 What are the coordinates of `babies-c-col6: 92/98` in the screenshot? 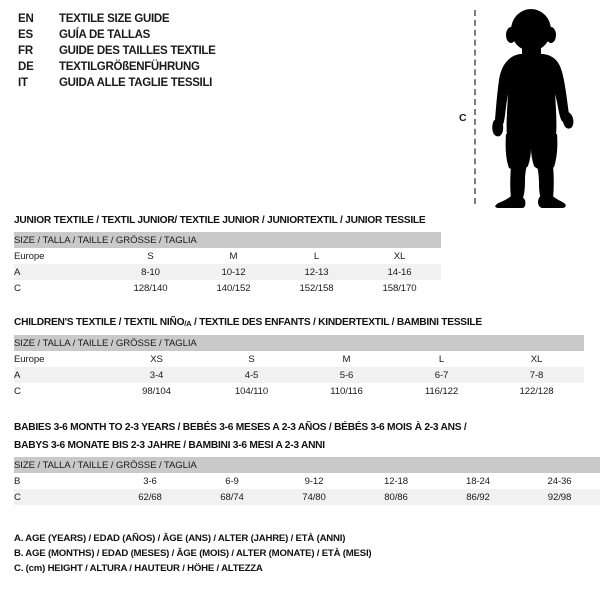 It's located at (559, 497).